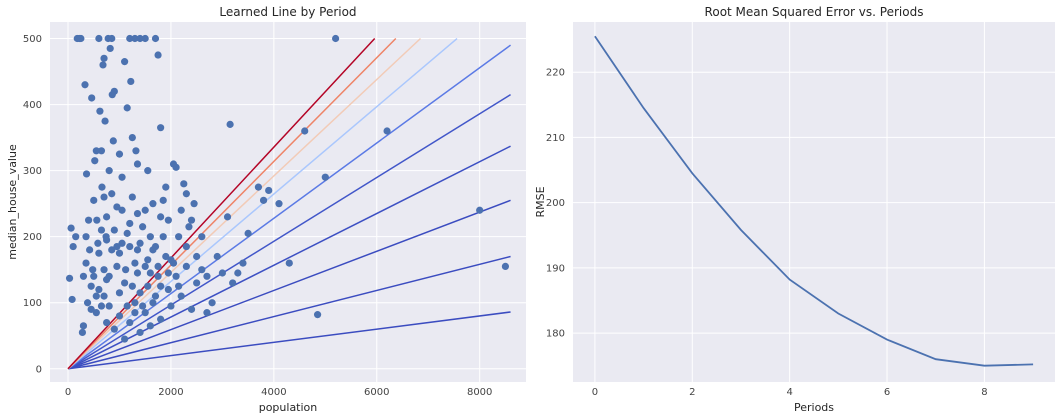  What do you see at coordinates (170, 392) in the screenshot?
I see `x-tick-label: 2000` at bounding box center [170, 392].